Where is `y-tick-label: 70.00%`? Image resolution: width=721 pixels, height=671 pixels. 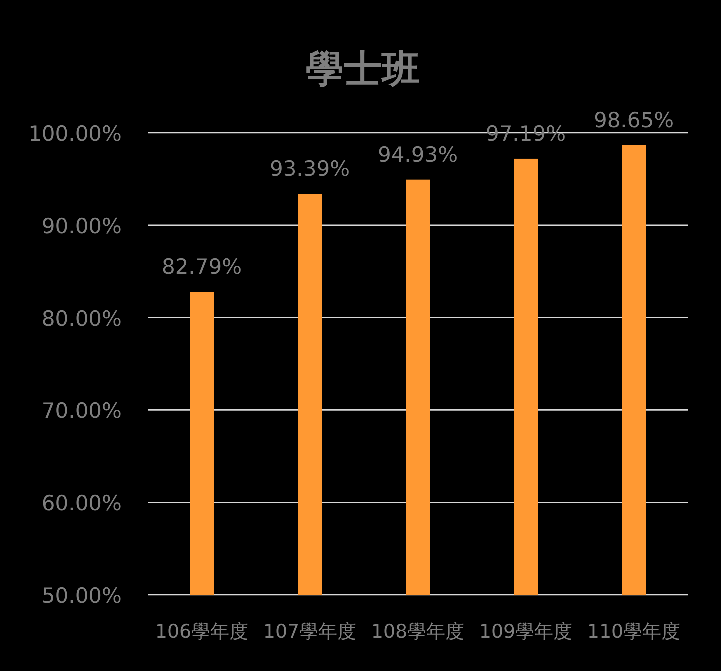
y-tick-label: 70.00% is located at coordinates (82, 411).